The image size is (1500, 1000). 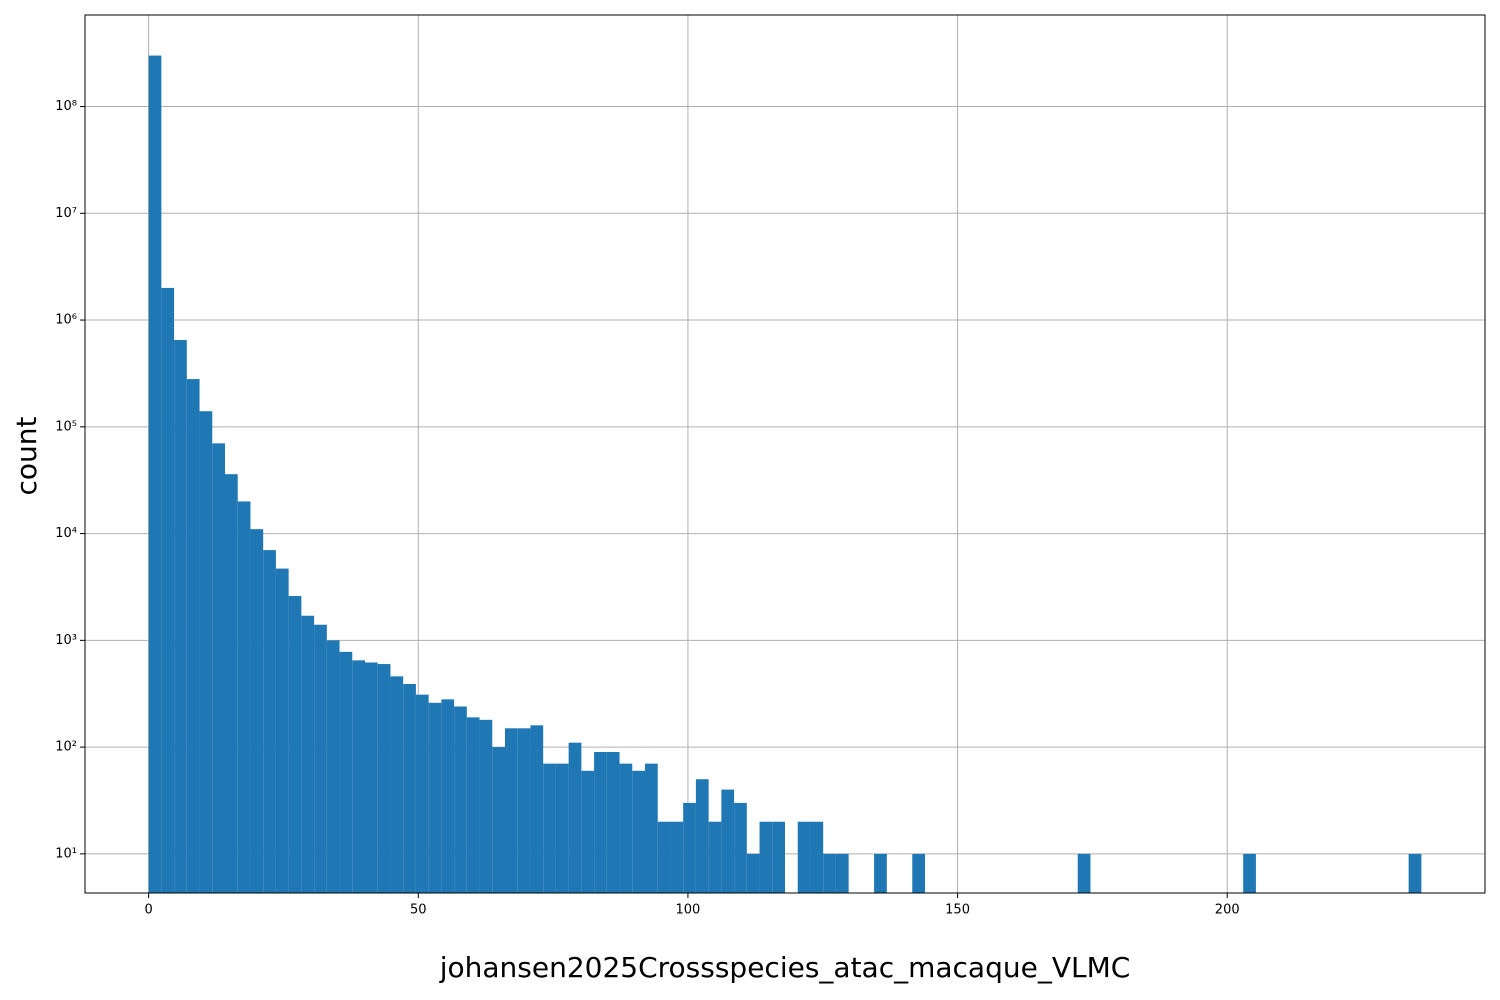 I want to click on y-tick-label: 10², so click(x=66, y=747).